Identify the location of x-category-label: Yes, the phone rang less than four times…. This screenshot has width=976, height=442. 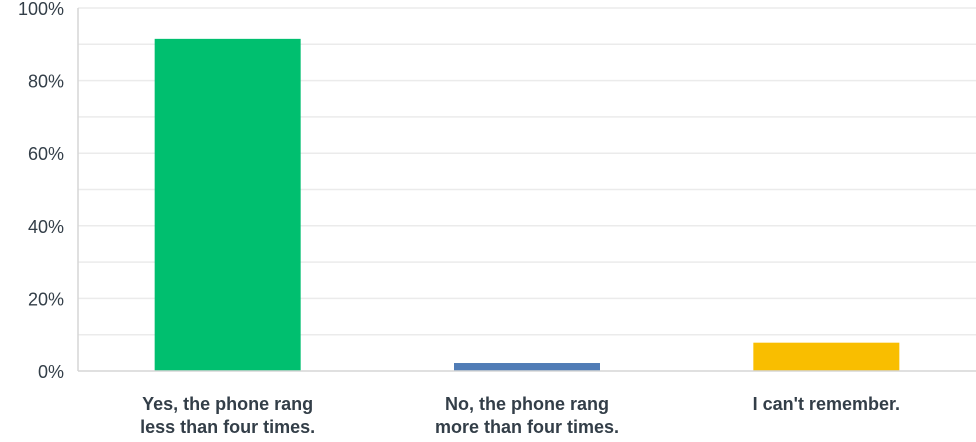
(228, 415).